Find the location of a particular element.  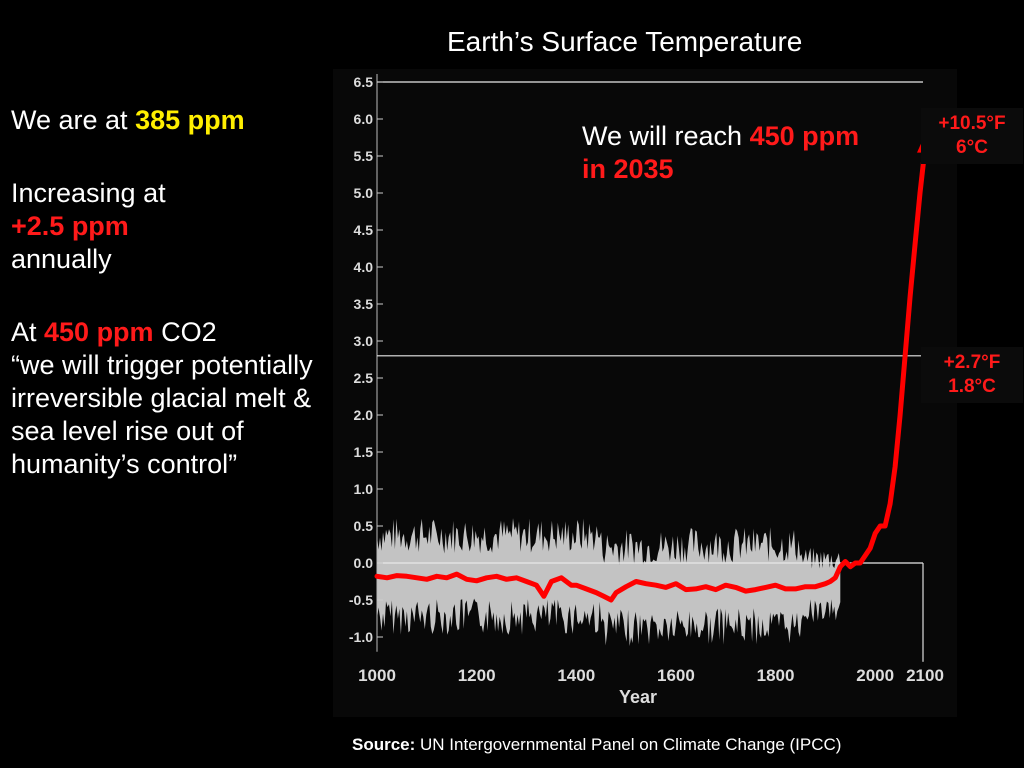

increase-rate: Increasing at +2.5 ppm annually is located at coordinates (88, 225).